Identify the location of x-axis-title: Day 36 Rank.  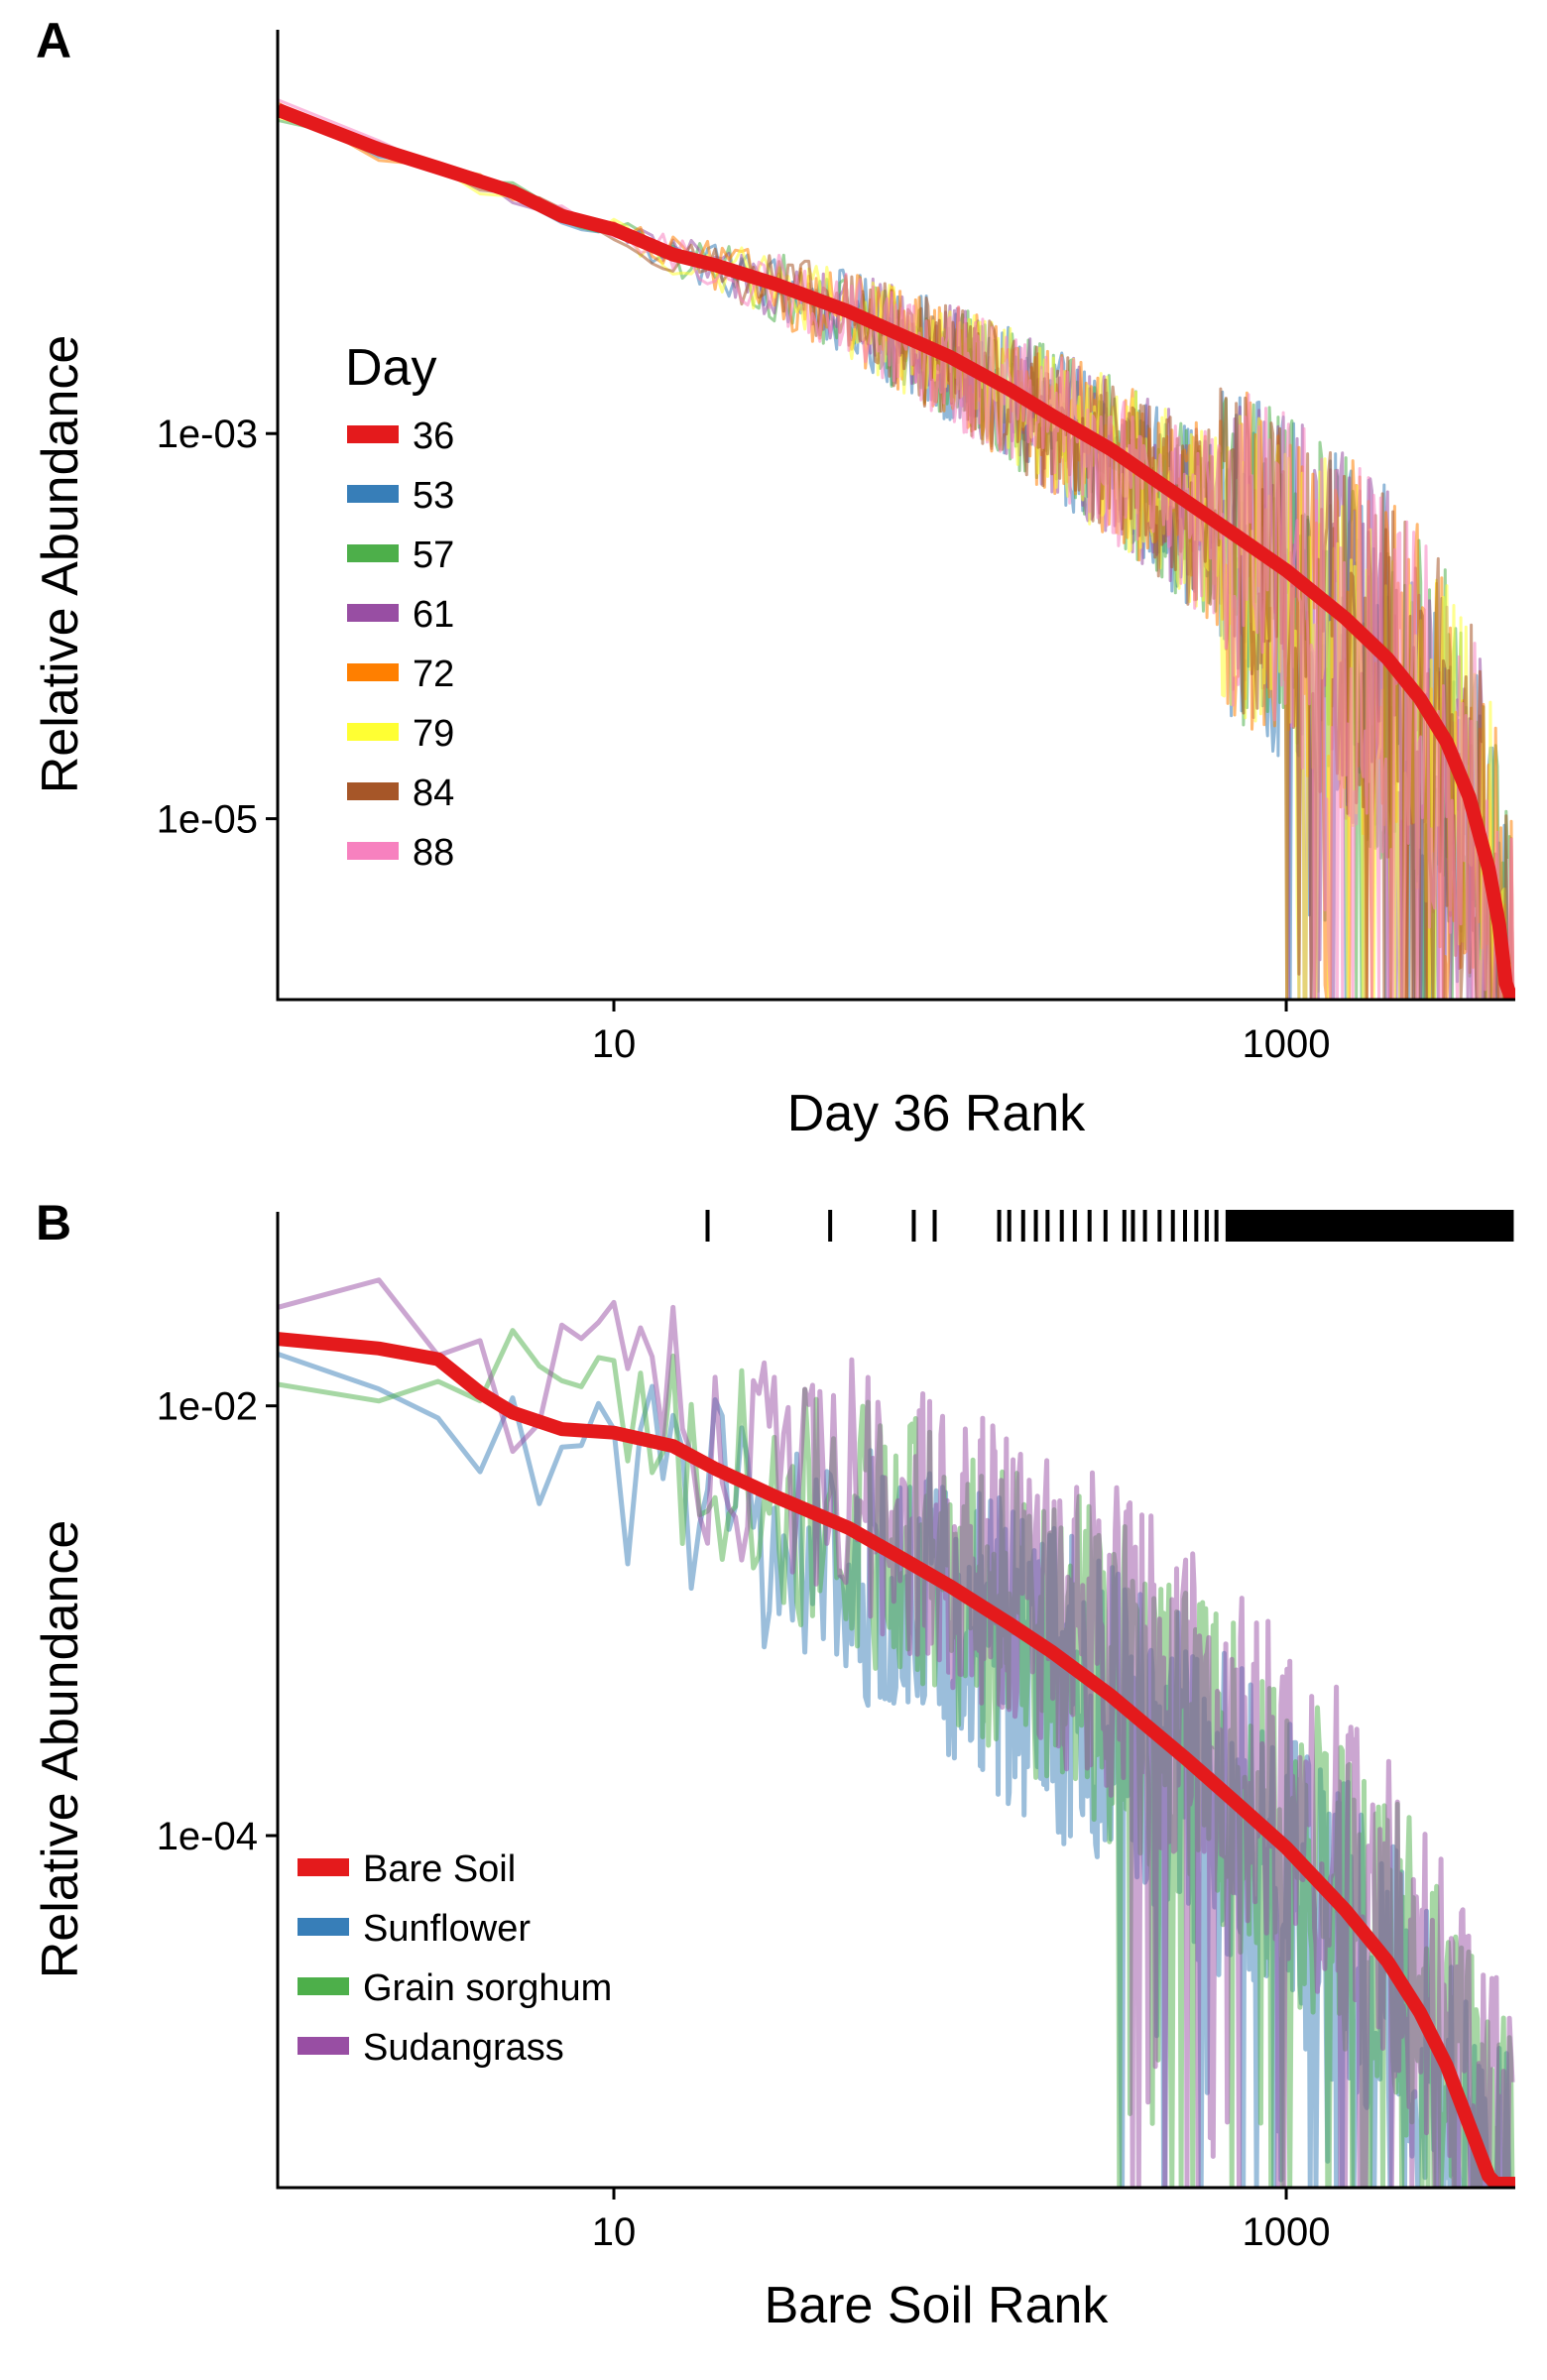
(937, 1113).